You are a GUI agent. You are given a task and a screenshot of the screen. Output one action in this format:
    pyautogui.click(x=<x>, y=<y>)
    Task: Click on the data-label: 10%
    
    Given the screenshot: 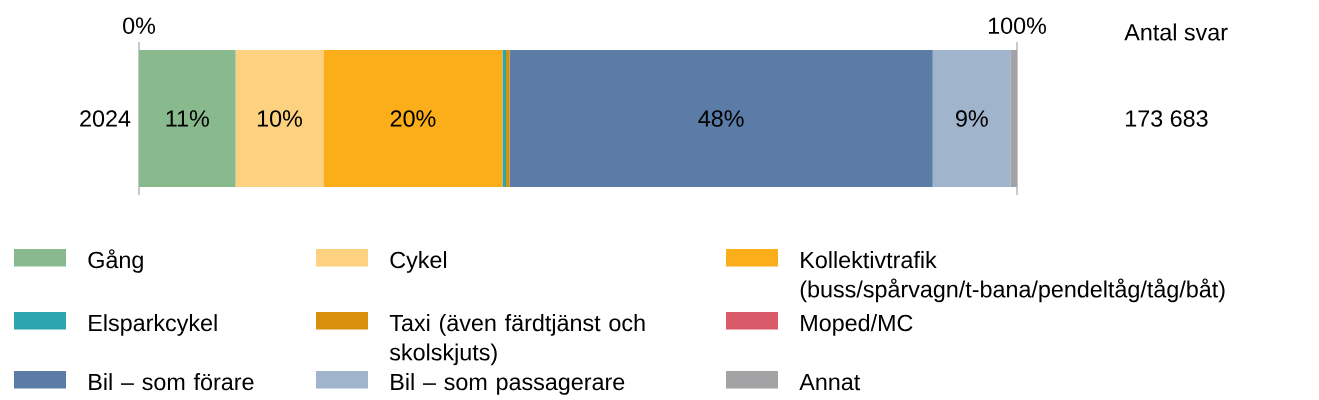 What is the action you would take?
    pyautogui.click(x=280, y=118)
    